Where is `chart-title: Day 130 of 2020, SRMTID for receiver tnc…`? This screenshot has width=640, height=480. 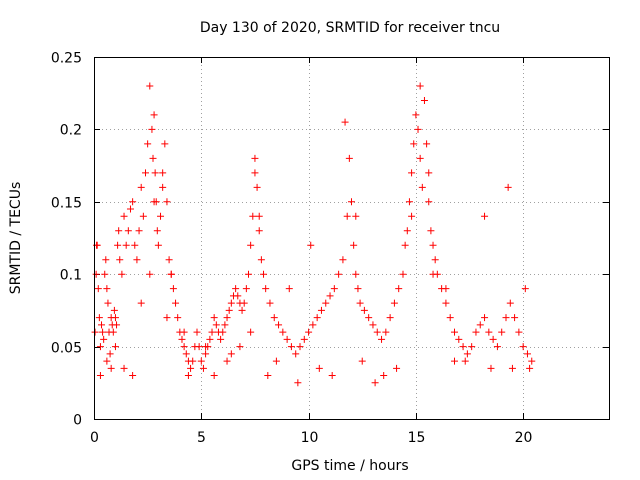
chart-title: Day 130 of 2020, SRMTID for receiver tnc… is located at coordinates (350, 28).